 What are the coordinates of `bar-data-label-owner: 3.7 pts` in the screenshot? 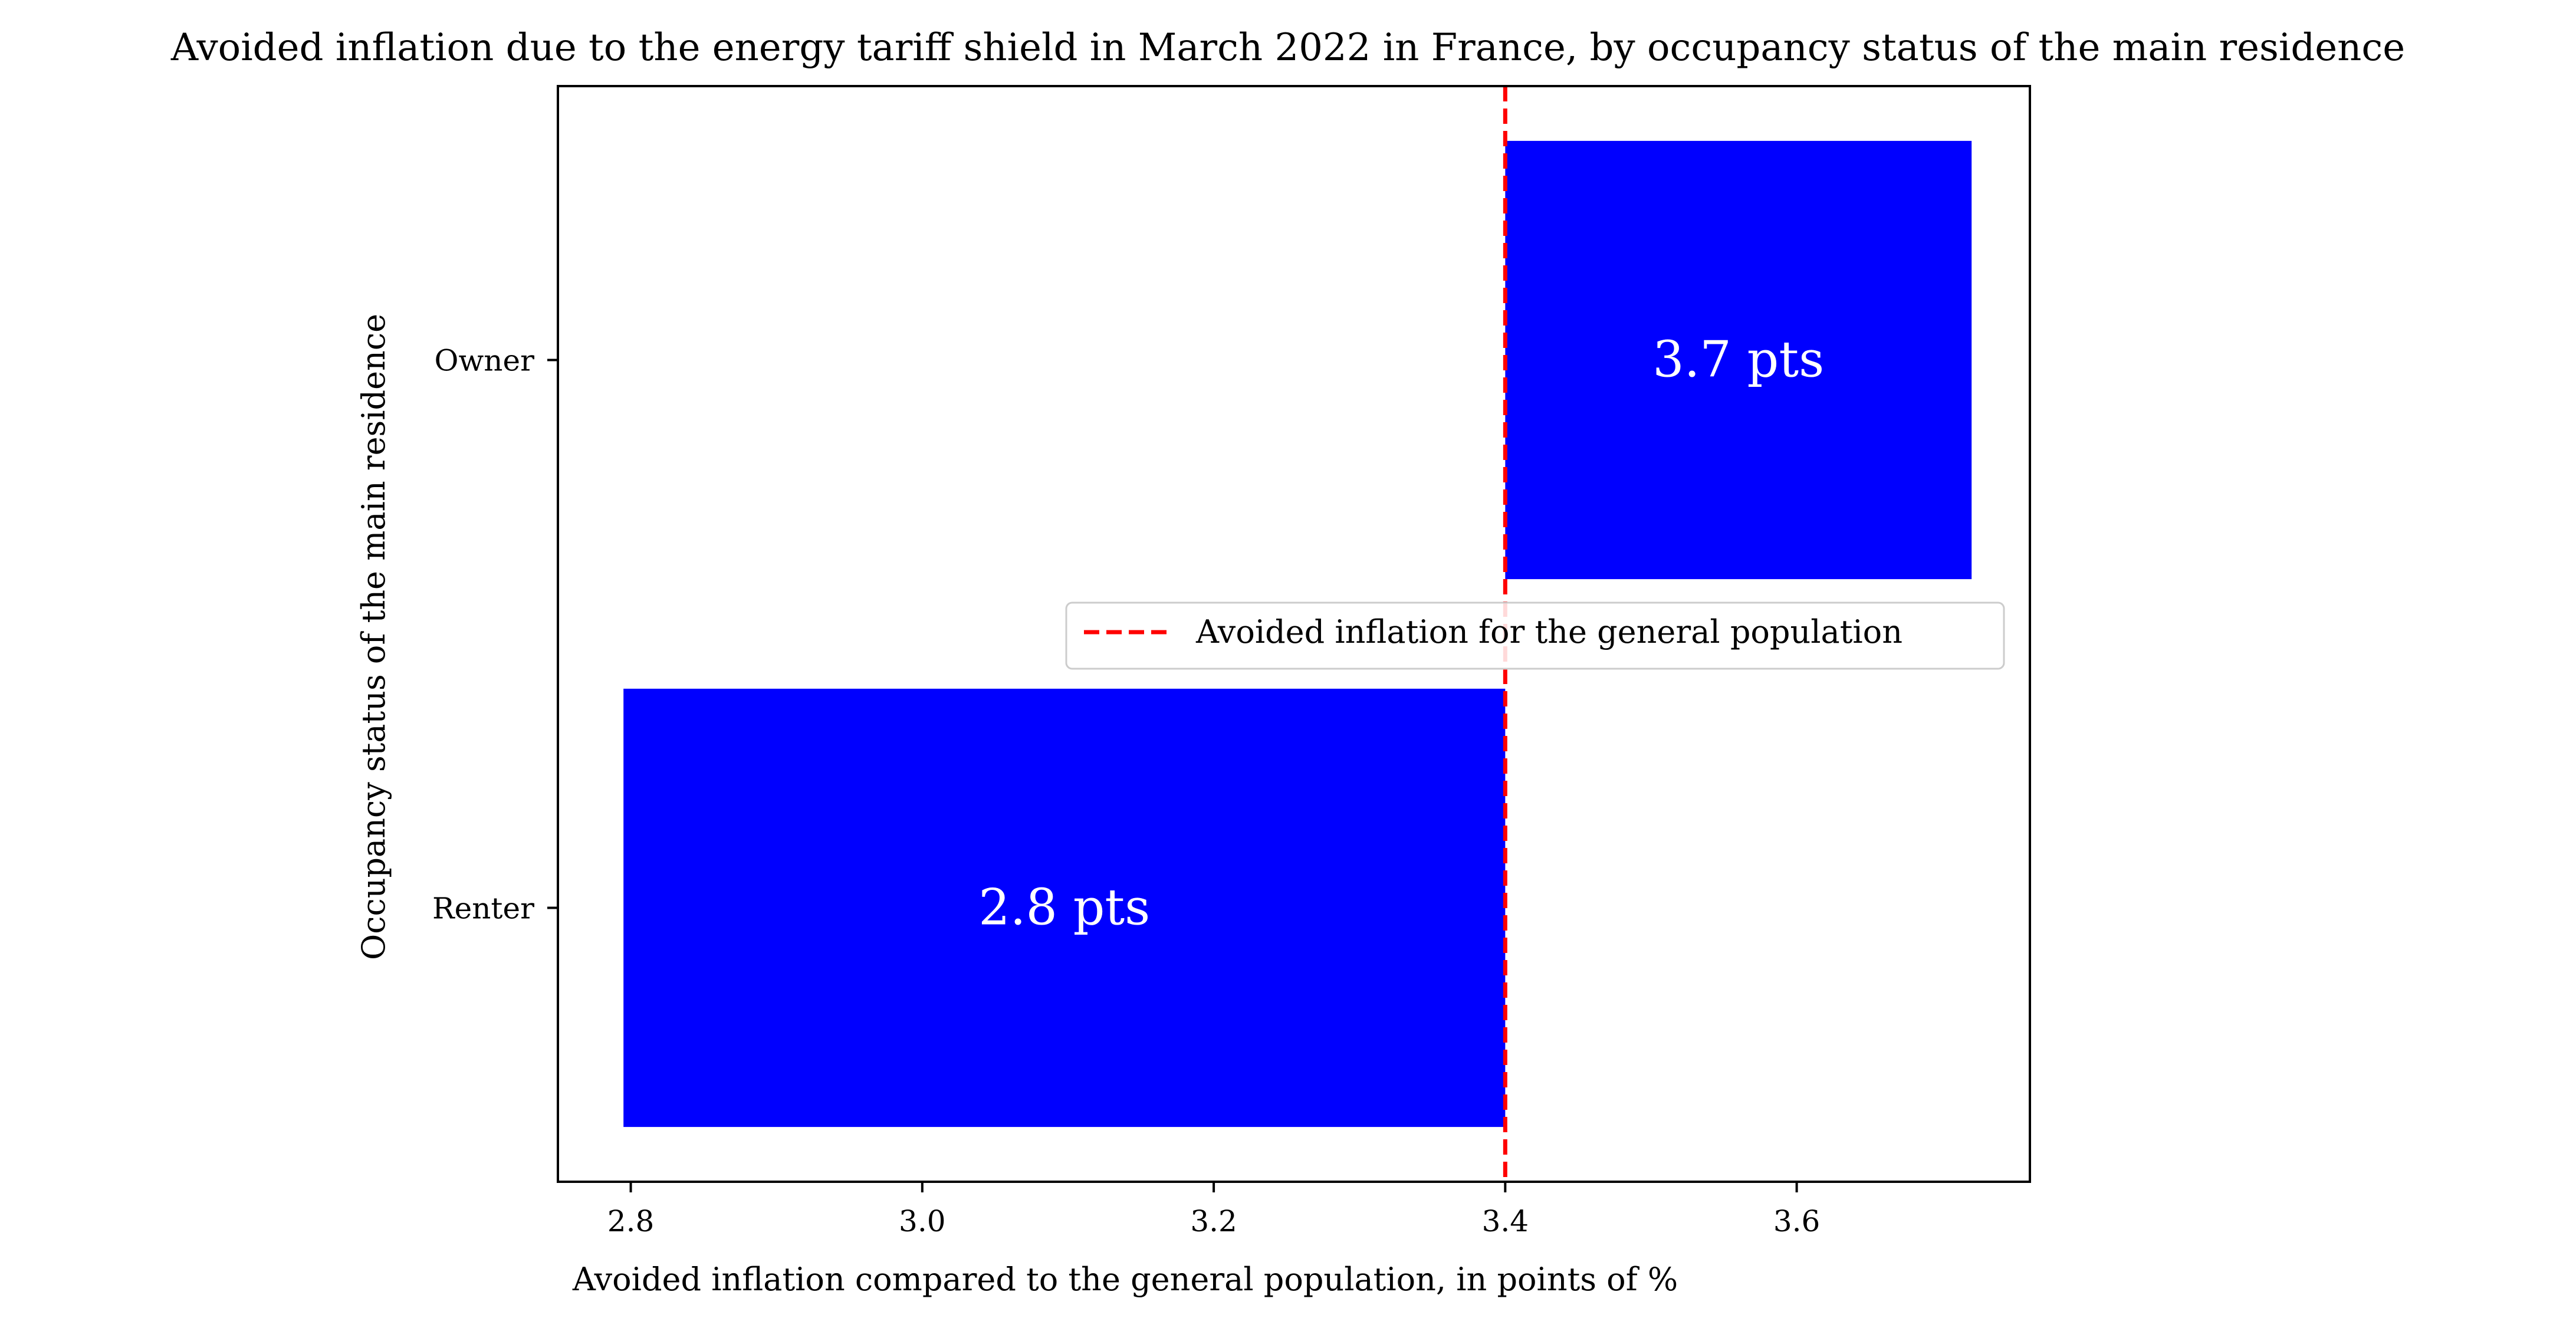 It's located at (1738, 360).